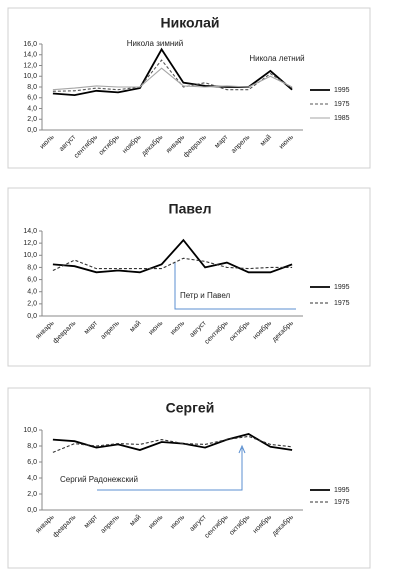 The height and width of the screenshot is (578, 410). I want to click on annotation: Никола летний, so click(276, 58).